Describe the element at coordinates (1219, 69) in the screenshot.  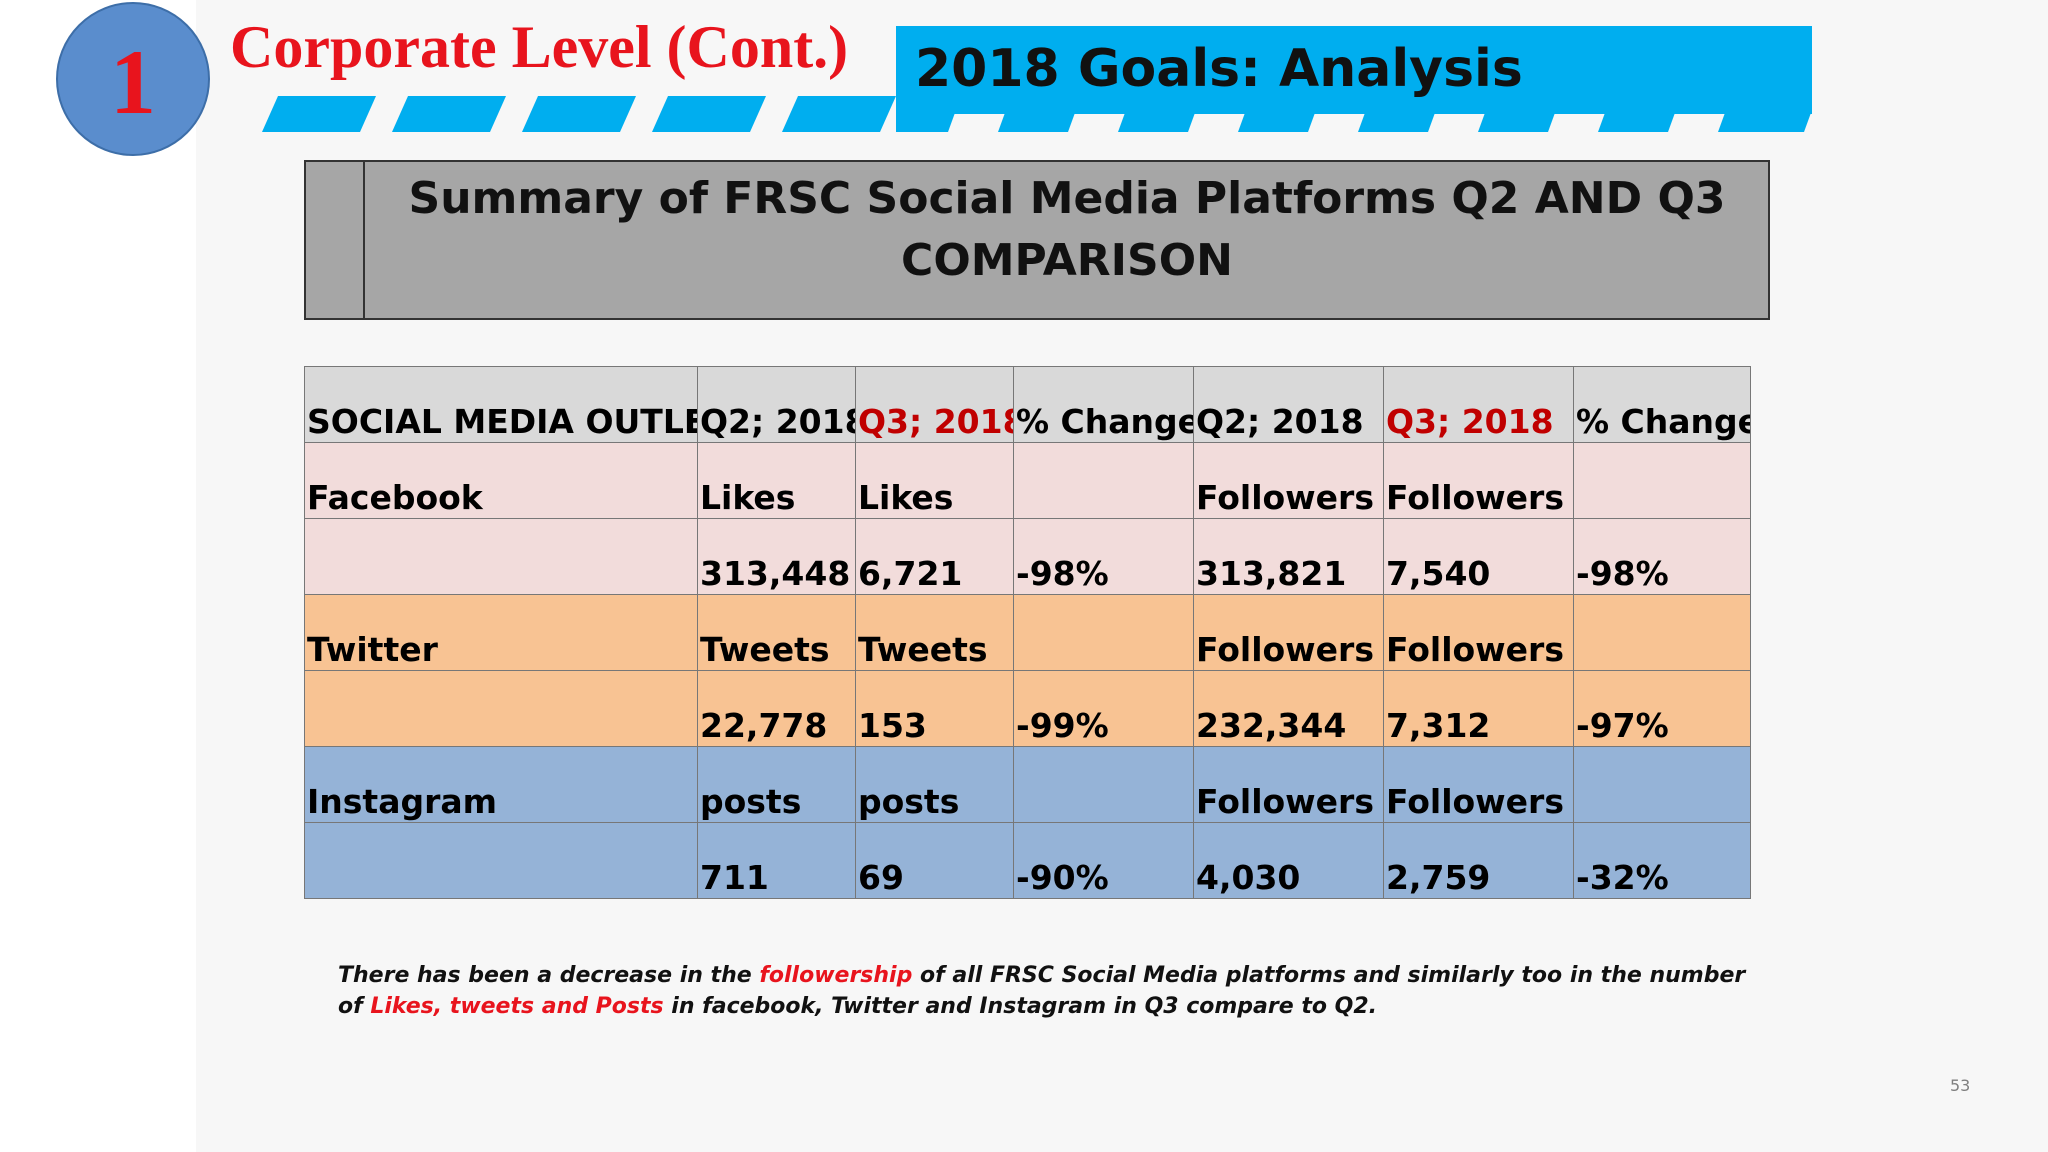
I see `goals-title: 2018 Goals: Analysis` at that location.